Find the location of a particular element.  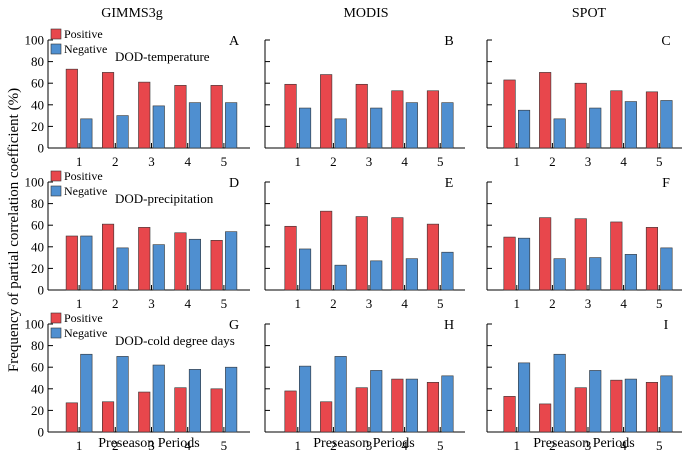

legend-swatch-positive is located at coordinates (56, 318).